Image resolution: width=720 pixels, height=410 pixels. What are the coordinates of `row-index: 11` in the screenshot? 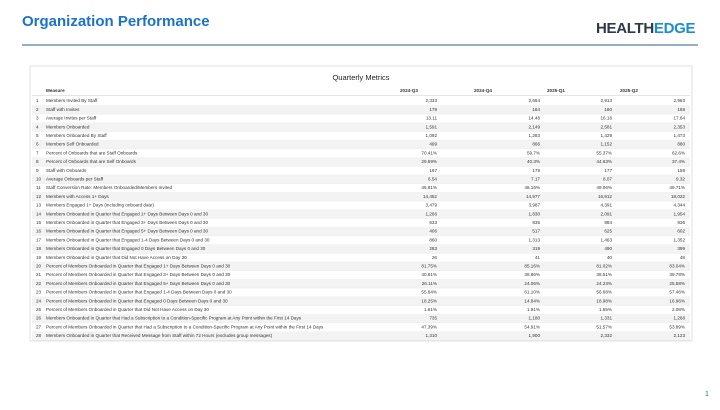 It's located at (38, 187).